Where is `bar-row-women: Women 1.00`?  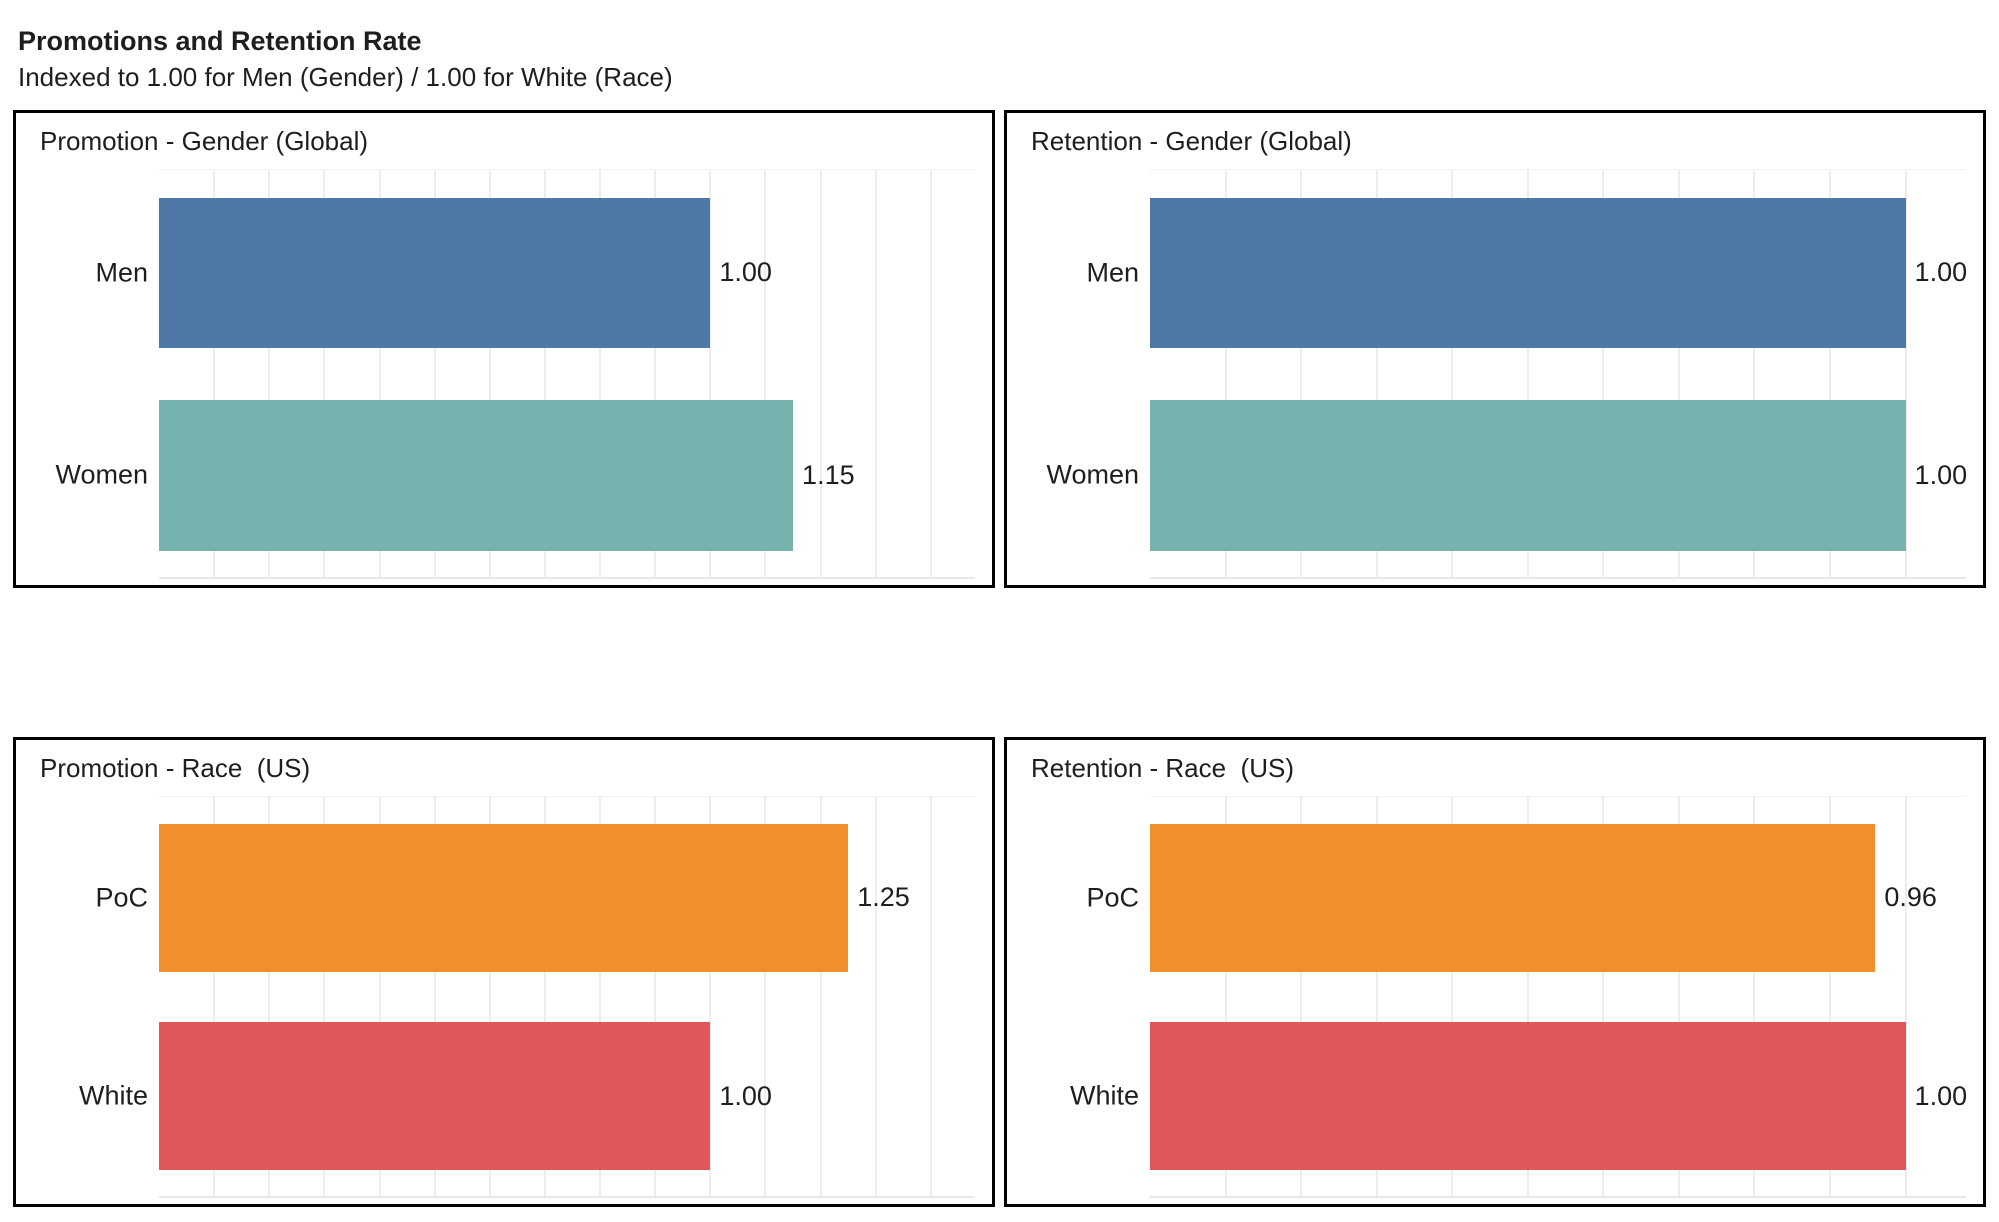
bar-row-women: Women 1.00 is located at coordinates (1507, 475).